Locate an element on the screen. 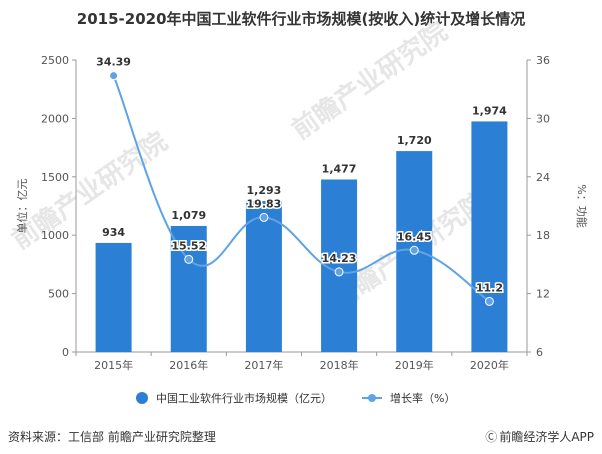 This screenshot has height=454, width=602. left-tick-label: 500 is located at coordinates (58, 294).